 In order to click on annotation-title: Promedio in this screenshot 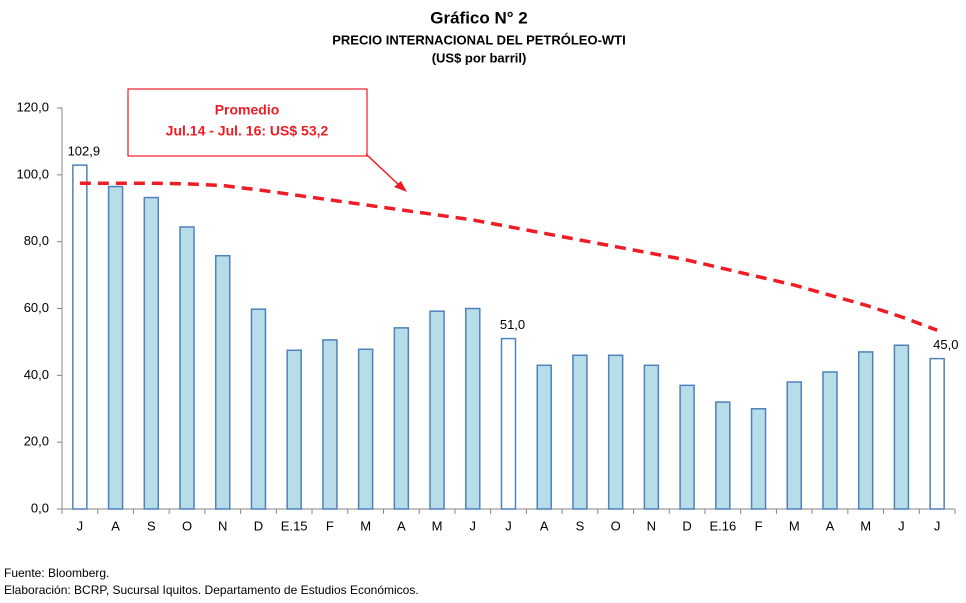, I will do `click(247, 110)`.